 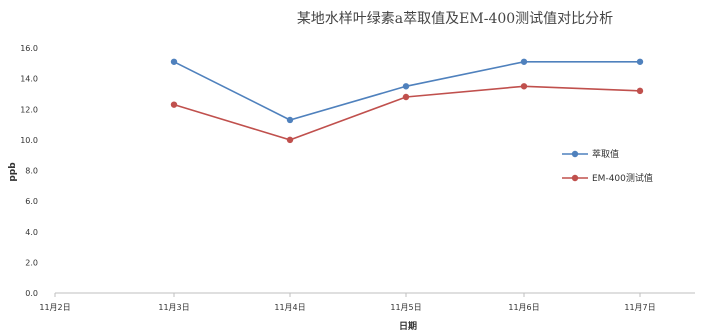 I want to click on chart-title: 某地水样叶绿素a萃取值及EM-400测试值对比分析, so click(x=455, y=19).